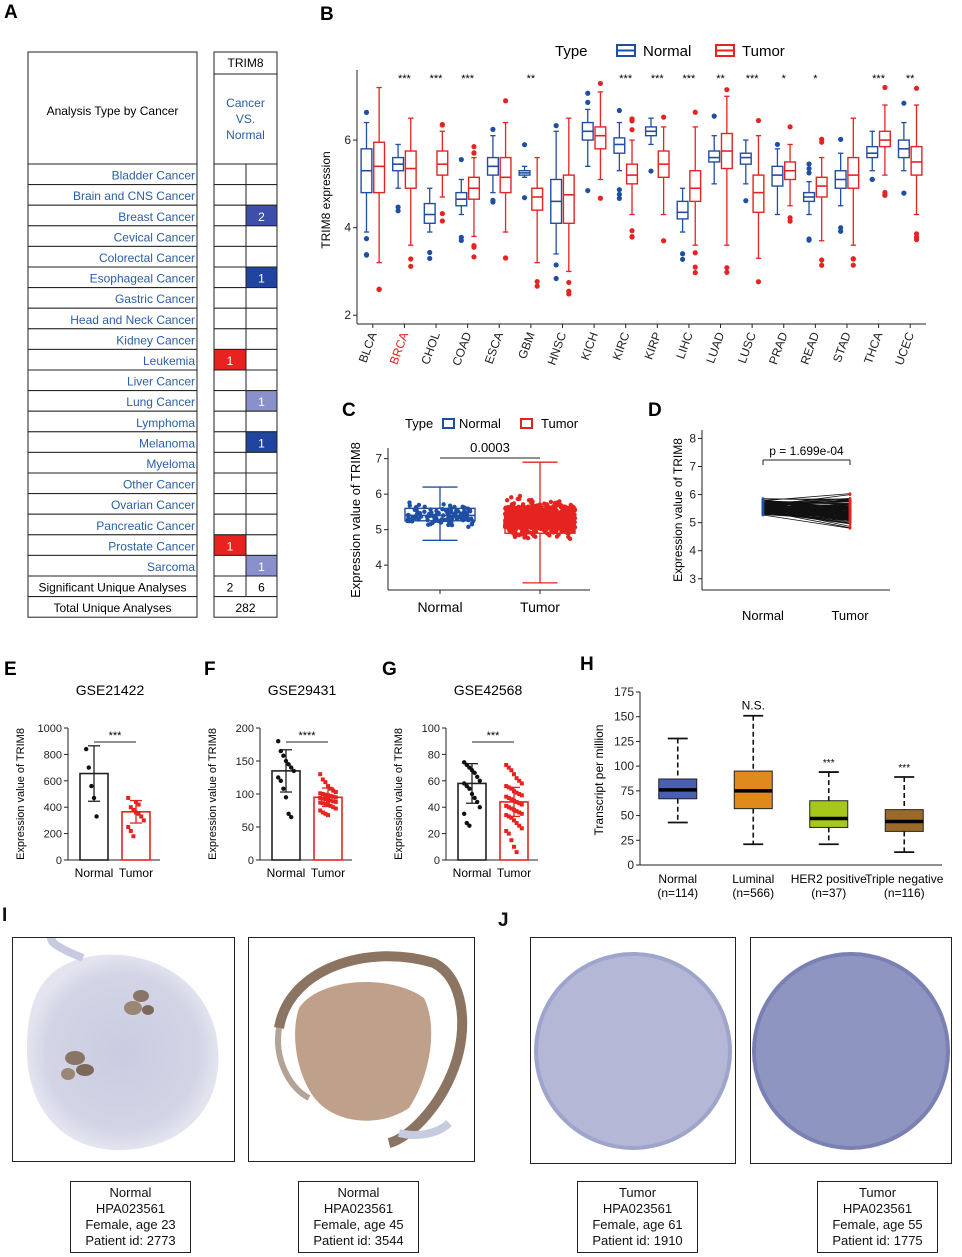 The height and width of the screenshot is (1257, 962). Describe the element at coordinates (112, 608) in the screenshot. I see `total-label: Total Unique Analyses` at that location.